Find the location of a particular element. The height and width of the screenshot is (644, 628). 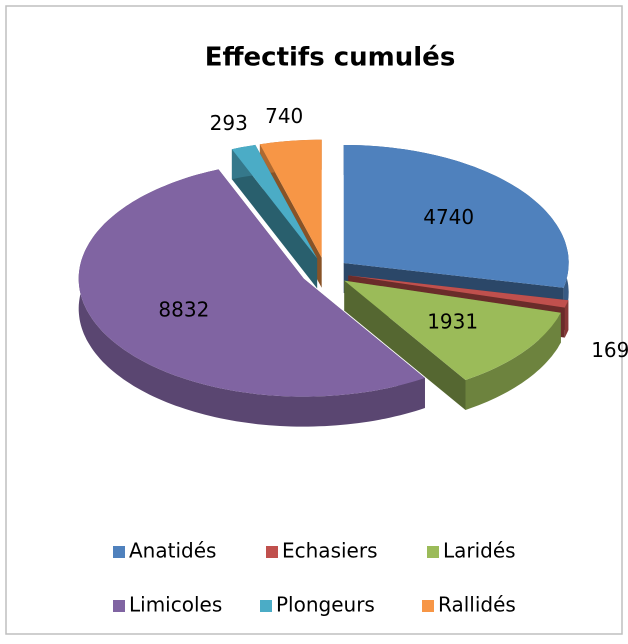

data-label: 740 is located at coordinates (284, 116).